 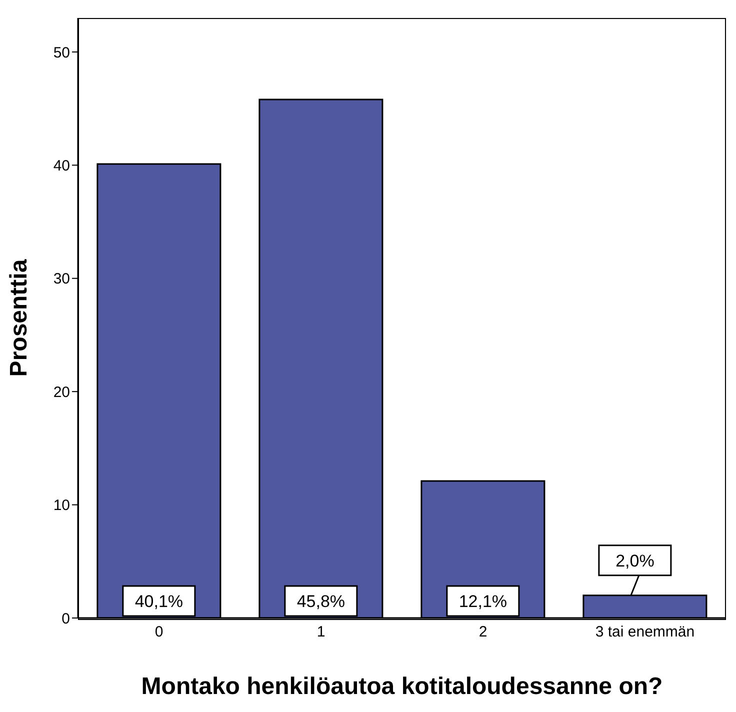 What do you see at coordinates (66, 619) in the screenshot?
I see `y-tick-label: 0` at bounding box center [66, 619].